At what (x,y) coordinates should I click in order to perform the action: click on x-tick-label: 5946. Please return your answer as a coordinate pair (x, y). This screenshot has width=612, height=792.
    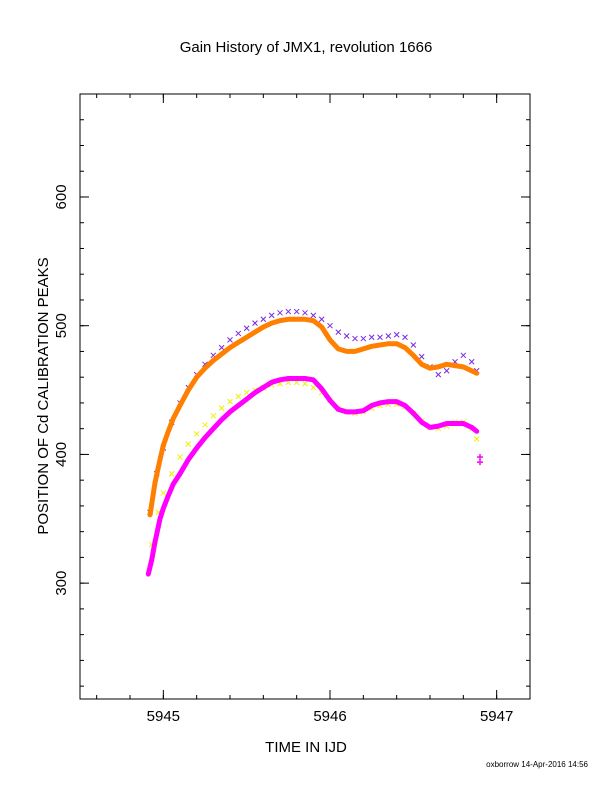
    Looking at the image, I should click on (329, 716).